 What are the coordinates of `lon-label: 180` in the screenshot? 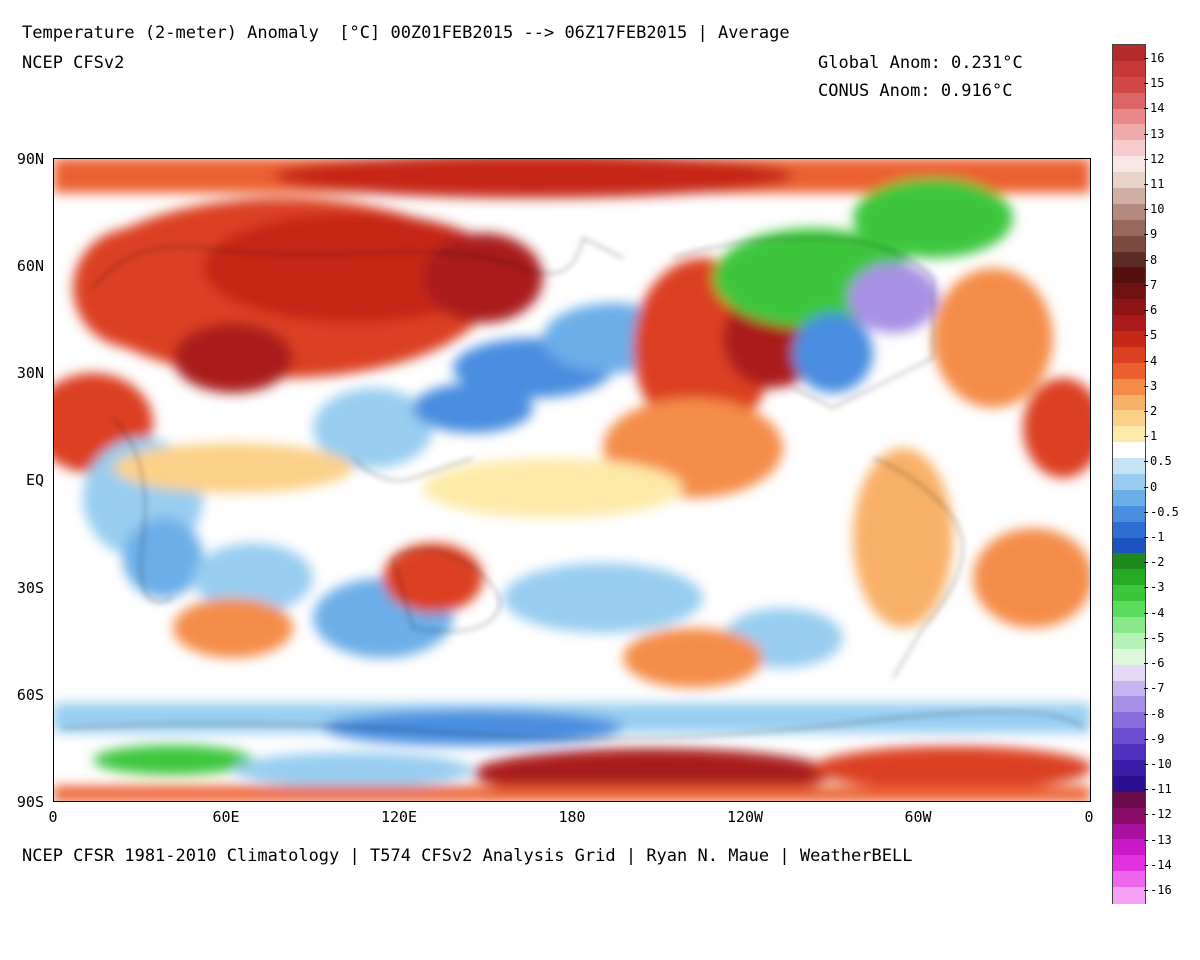 It's located at (572, 817).